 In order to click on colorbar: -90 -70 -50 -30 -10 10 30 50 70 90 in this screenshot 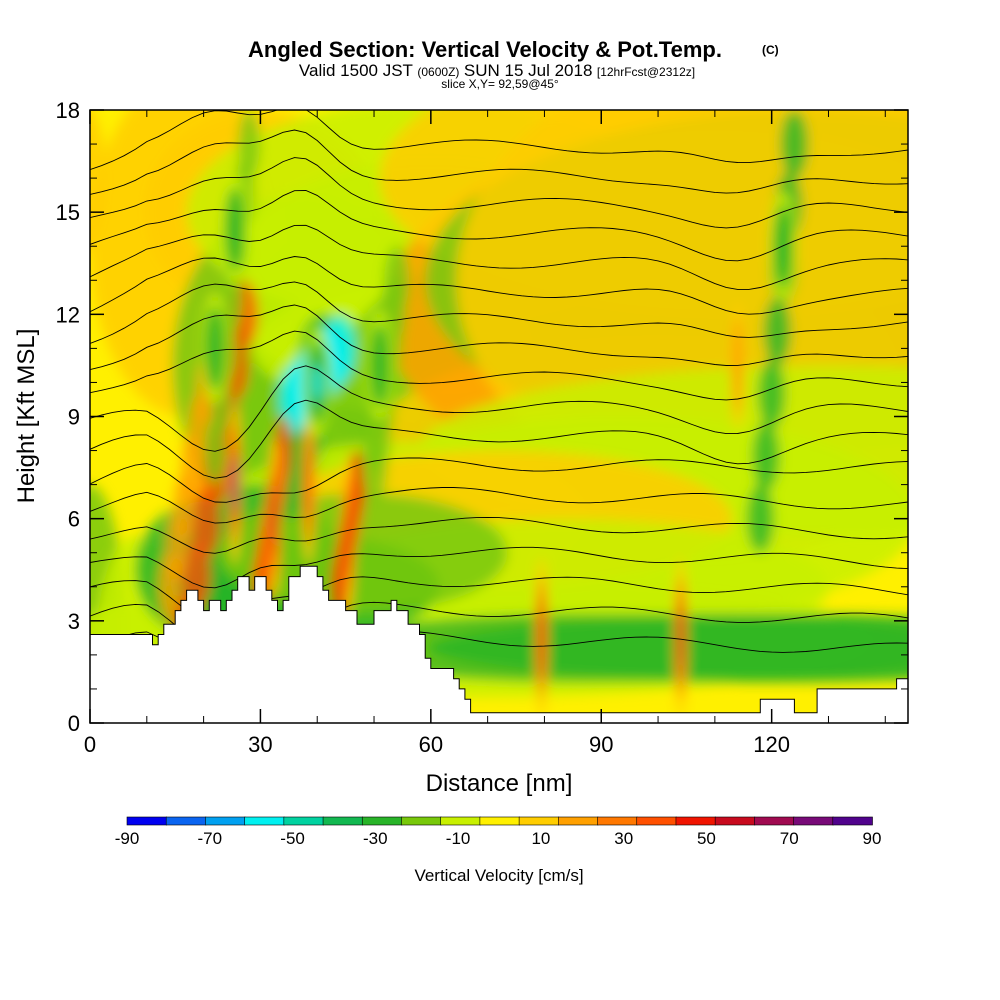, I will do `click(498, 832)`.